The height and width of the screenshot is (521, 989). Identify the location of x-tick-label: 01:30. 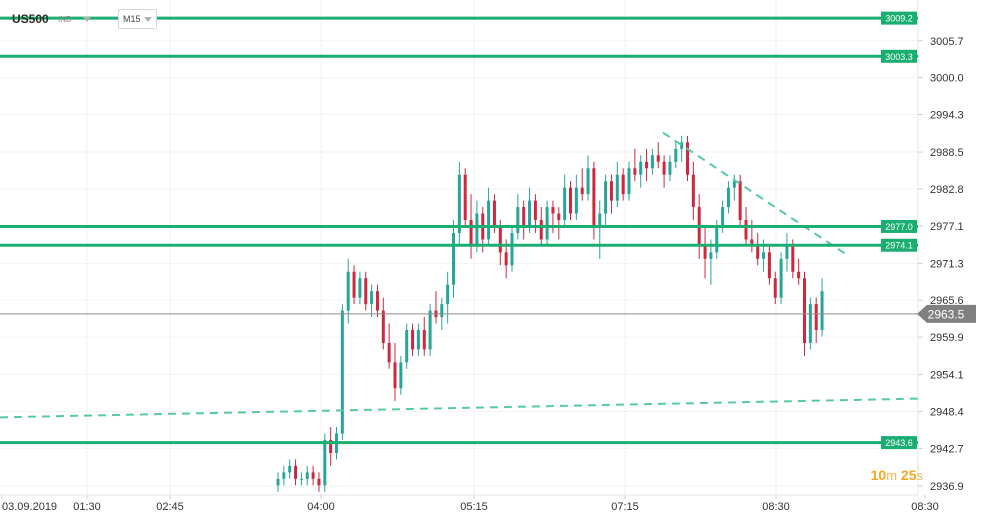
(87, 507).